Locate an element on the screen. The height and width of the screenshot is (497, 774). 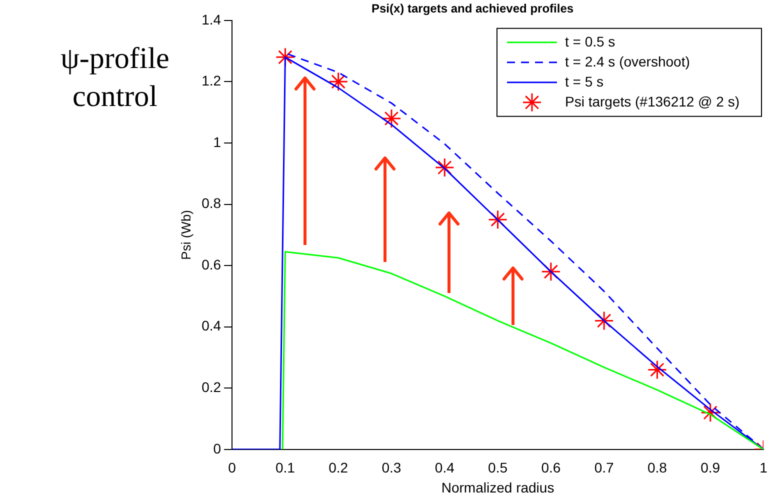
x-tick-label: 0.7 is located at coordinates (604, 468).